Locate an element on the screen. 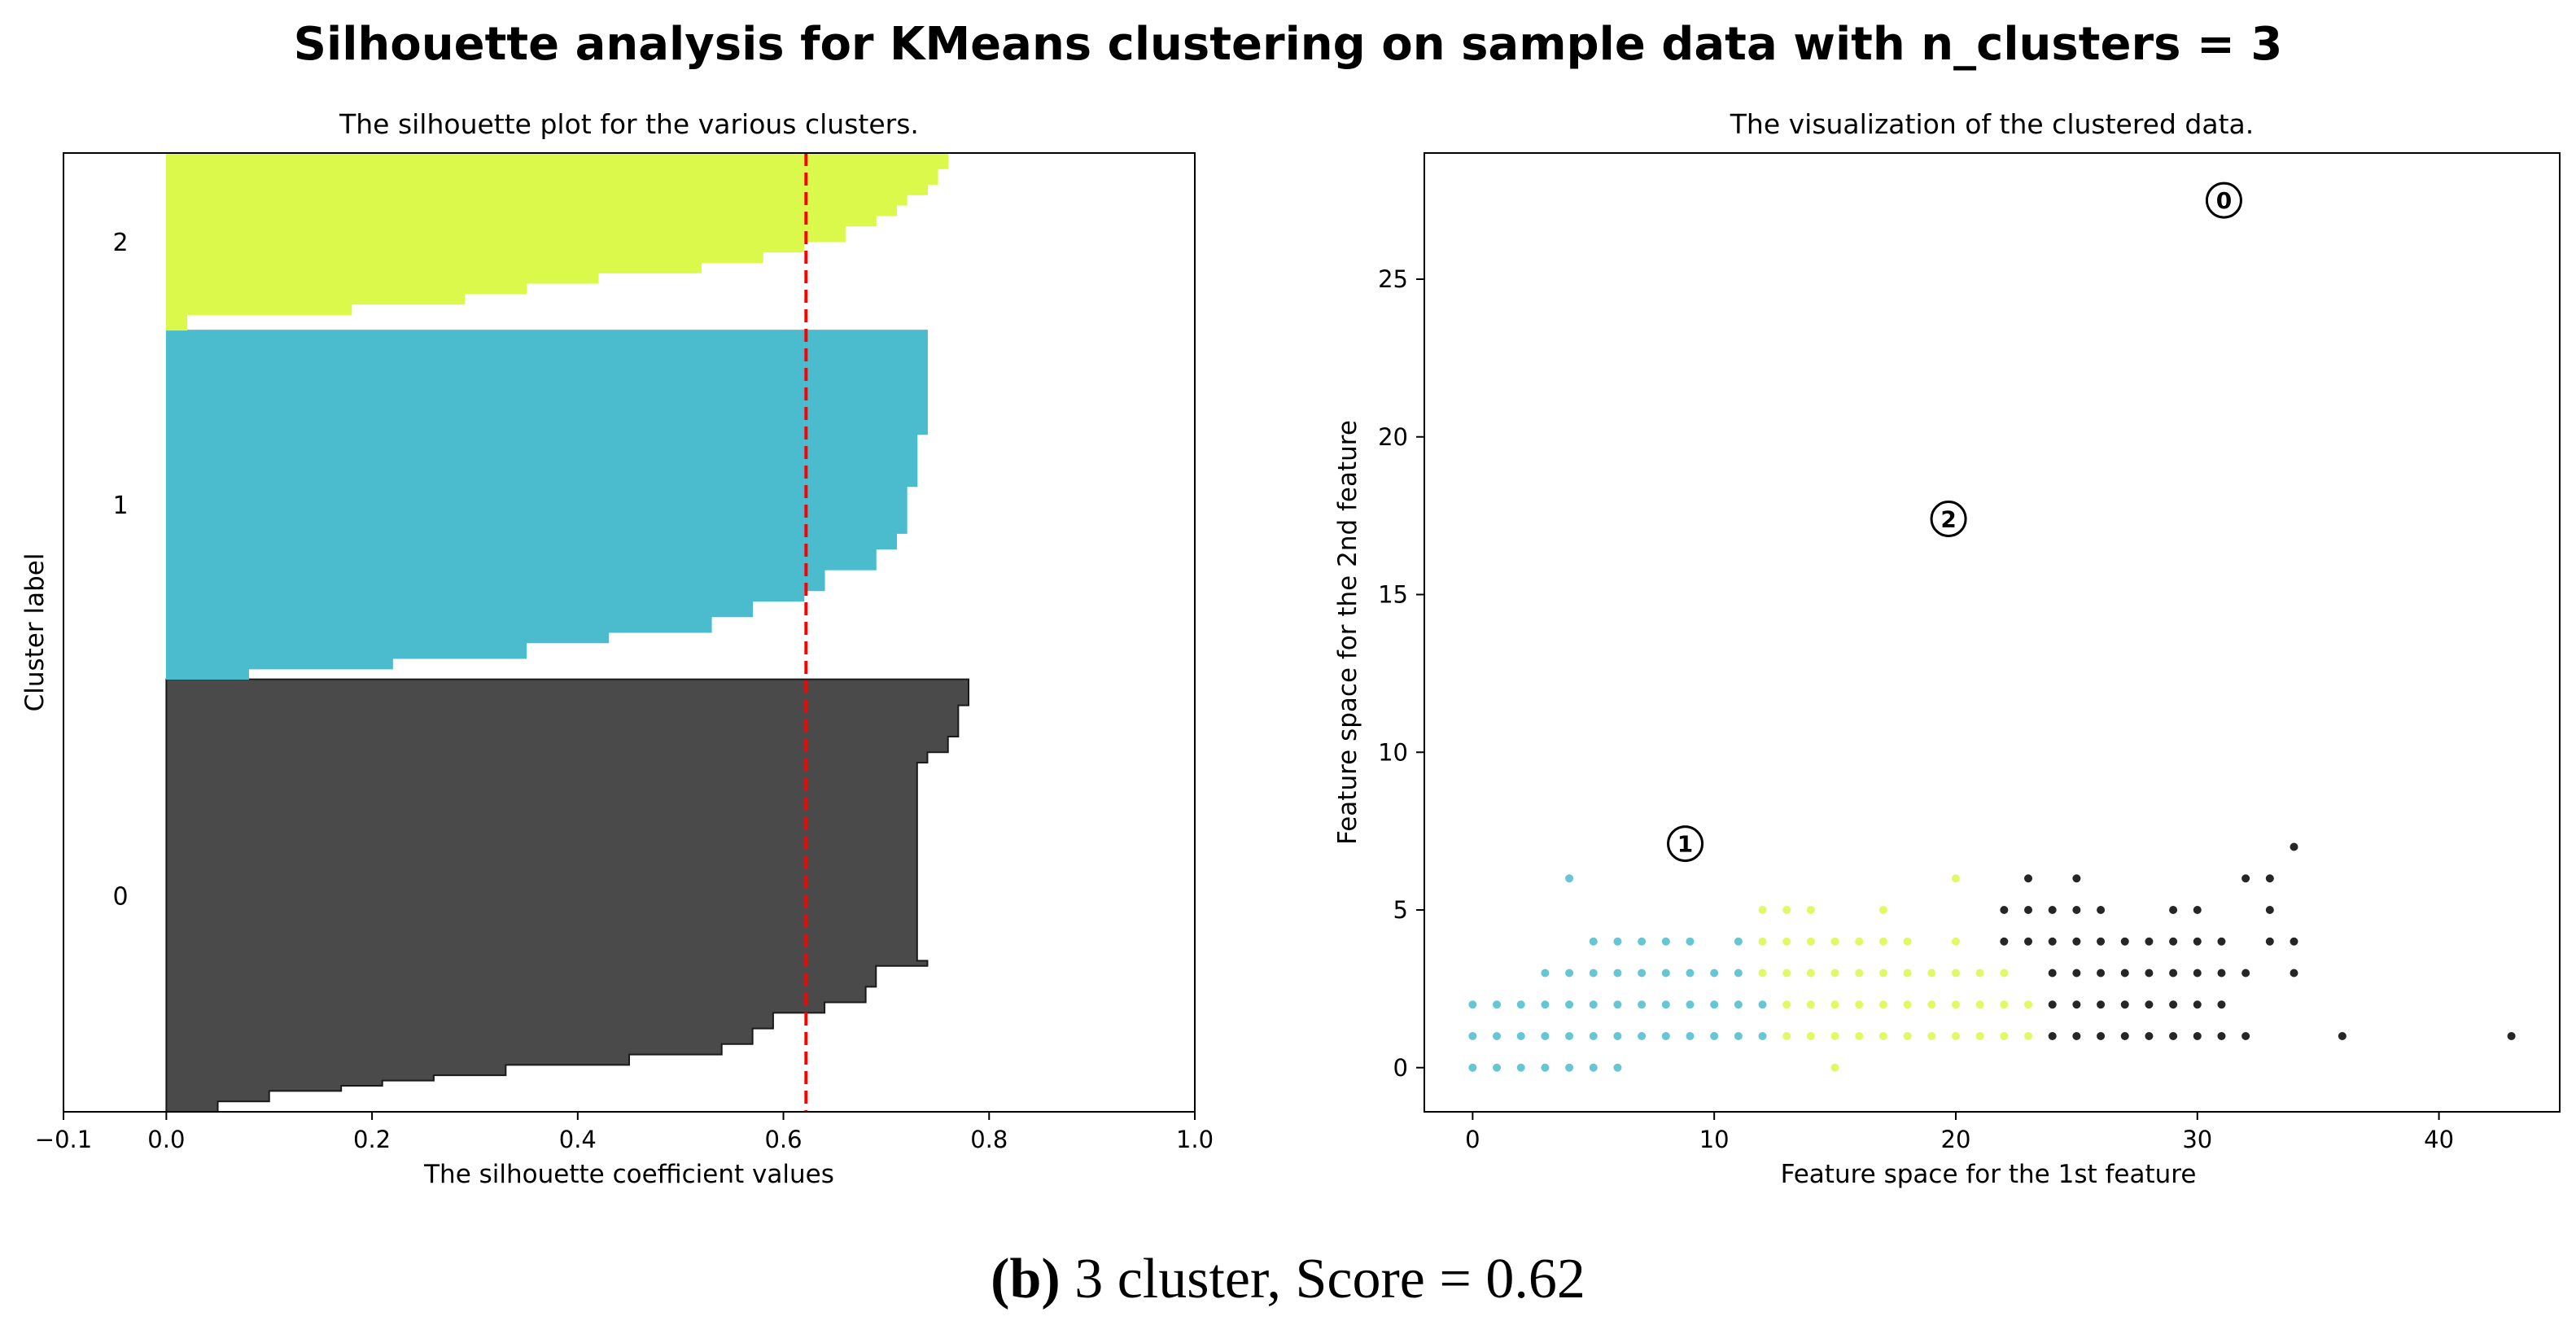  cluster-label-2: 2 is located at coordinates (120, 243).